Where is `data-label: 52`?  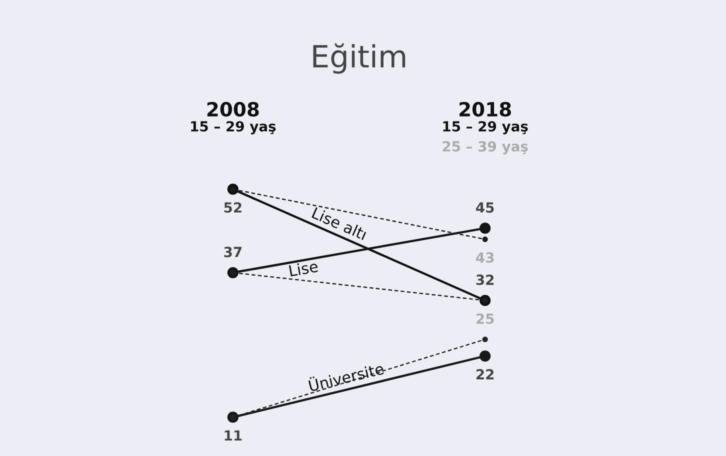 data-label: 52 is located at coordinates (233, 207).